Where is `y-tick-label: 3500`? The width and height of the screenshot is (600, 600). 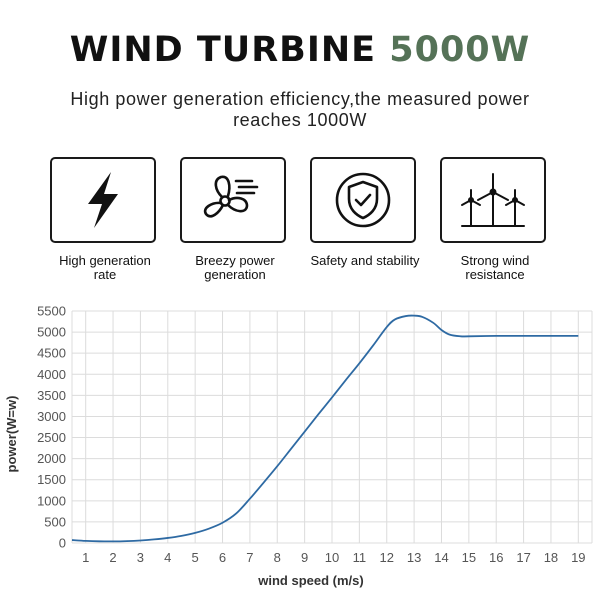 y-tick-label: 3500 is located at coordinates (51, 395).